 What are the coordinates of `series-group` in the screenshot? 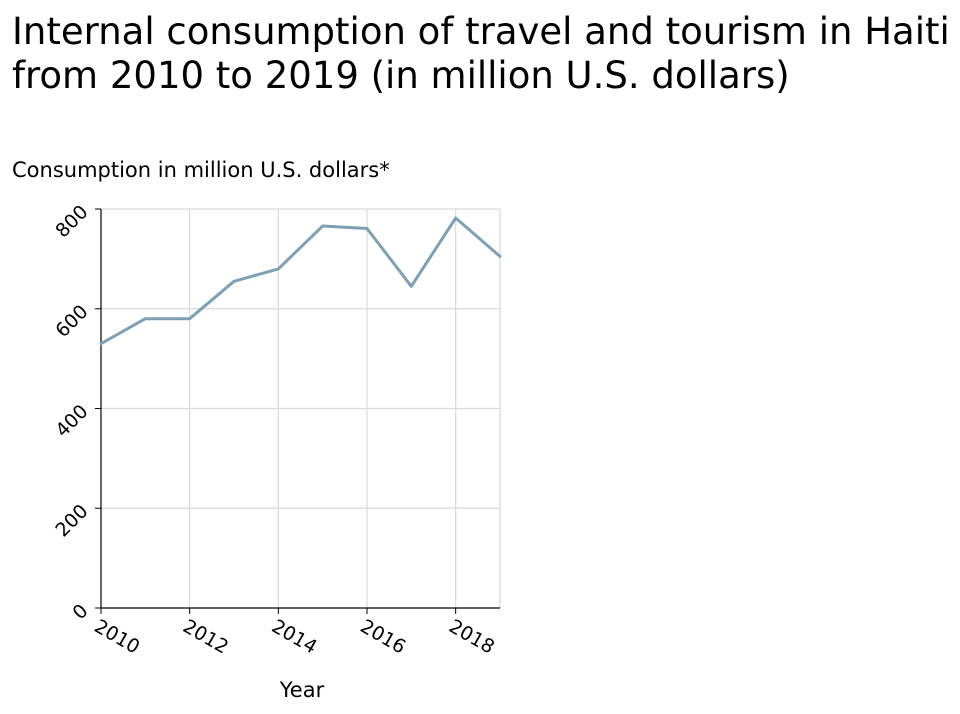 It's located at (300, 281).